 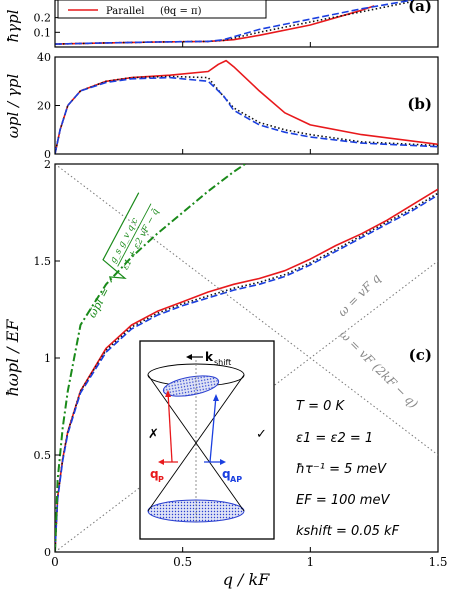 I want to click on formula-annotation: ω̃pl = g_s g_v q c ε1 + ε2 vF − q̃, so click(x=123, y=256).